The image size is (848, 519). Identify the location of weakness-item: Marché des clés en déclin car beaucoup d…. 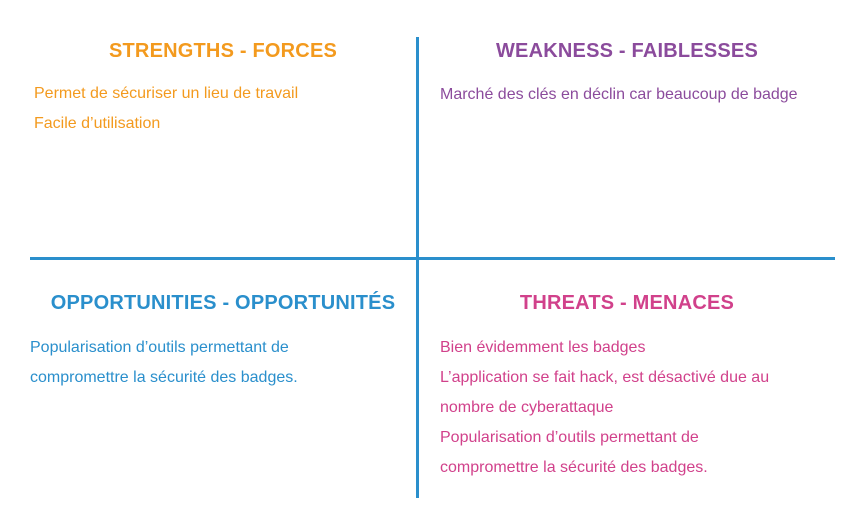
(619, 94).